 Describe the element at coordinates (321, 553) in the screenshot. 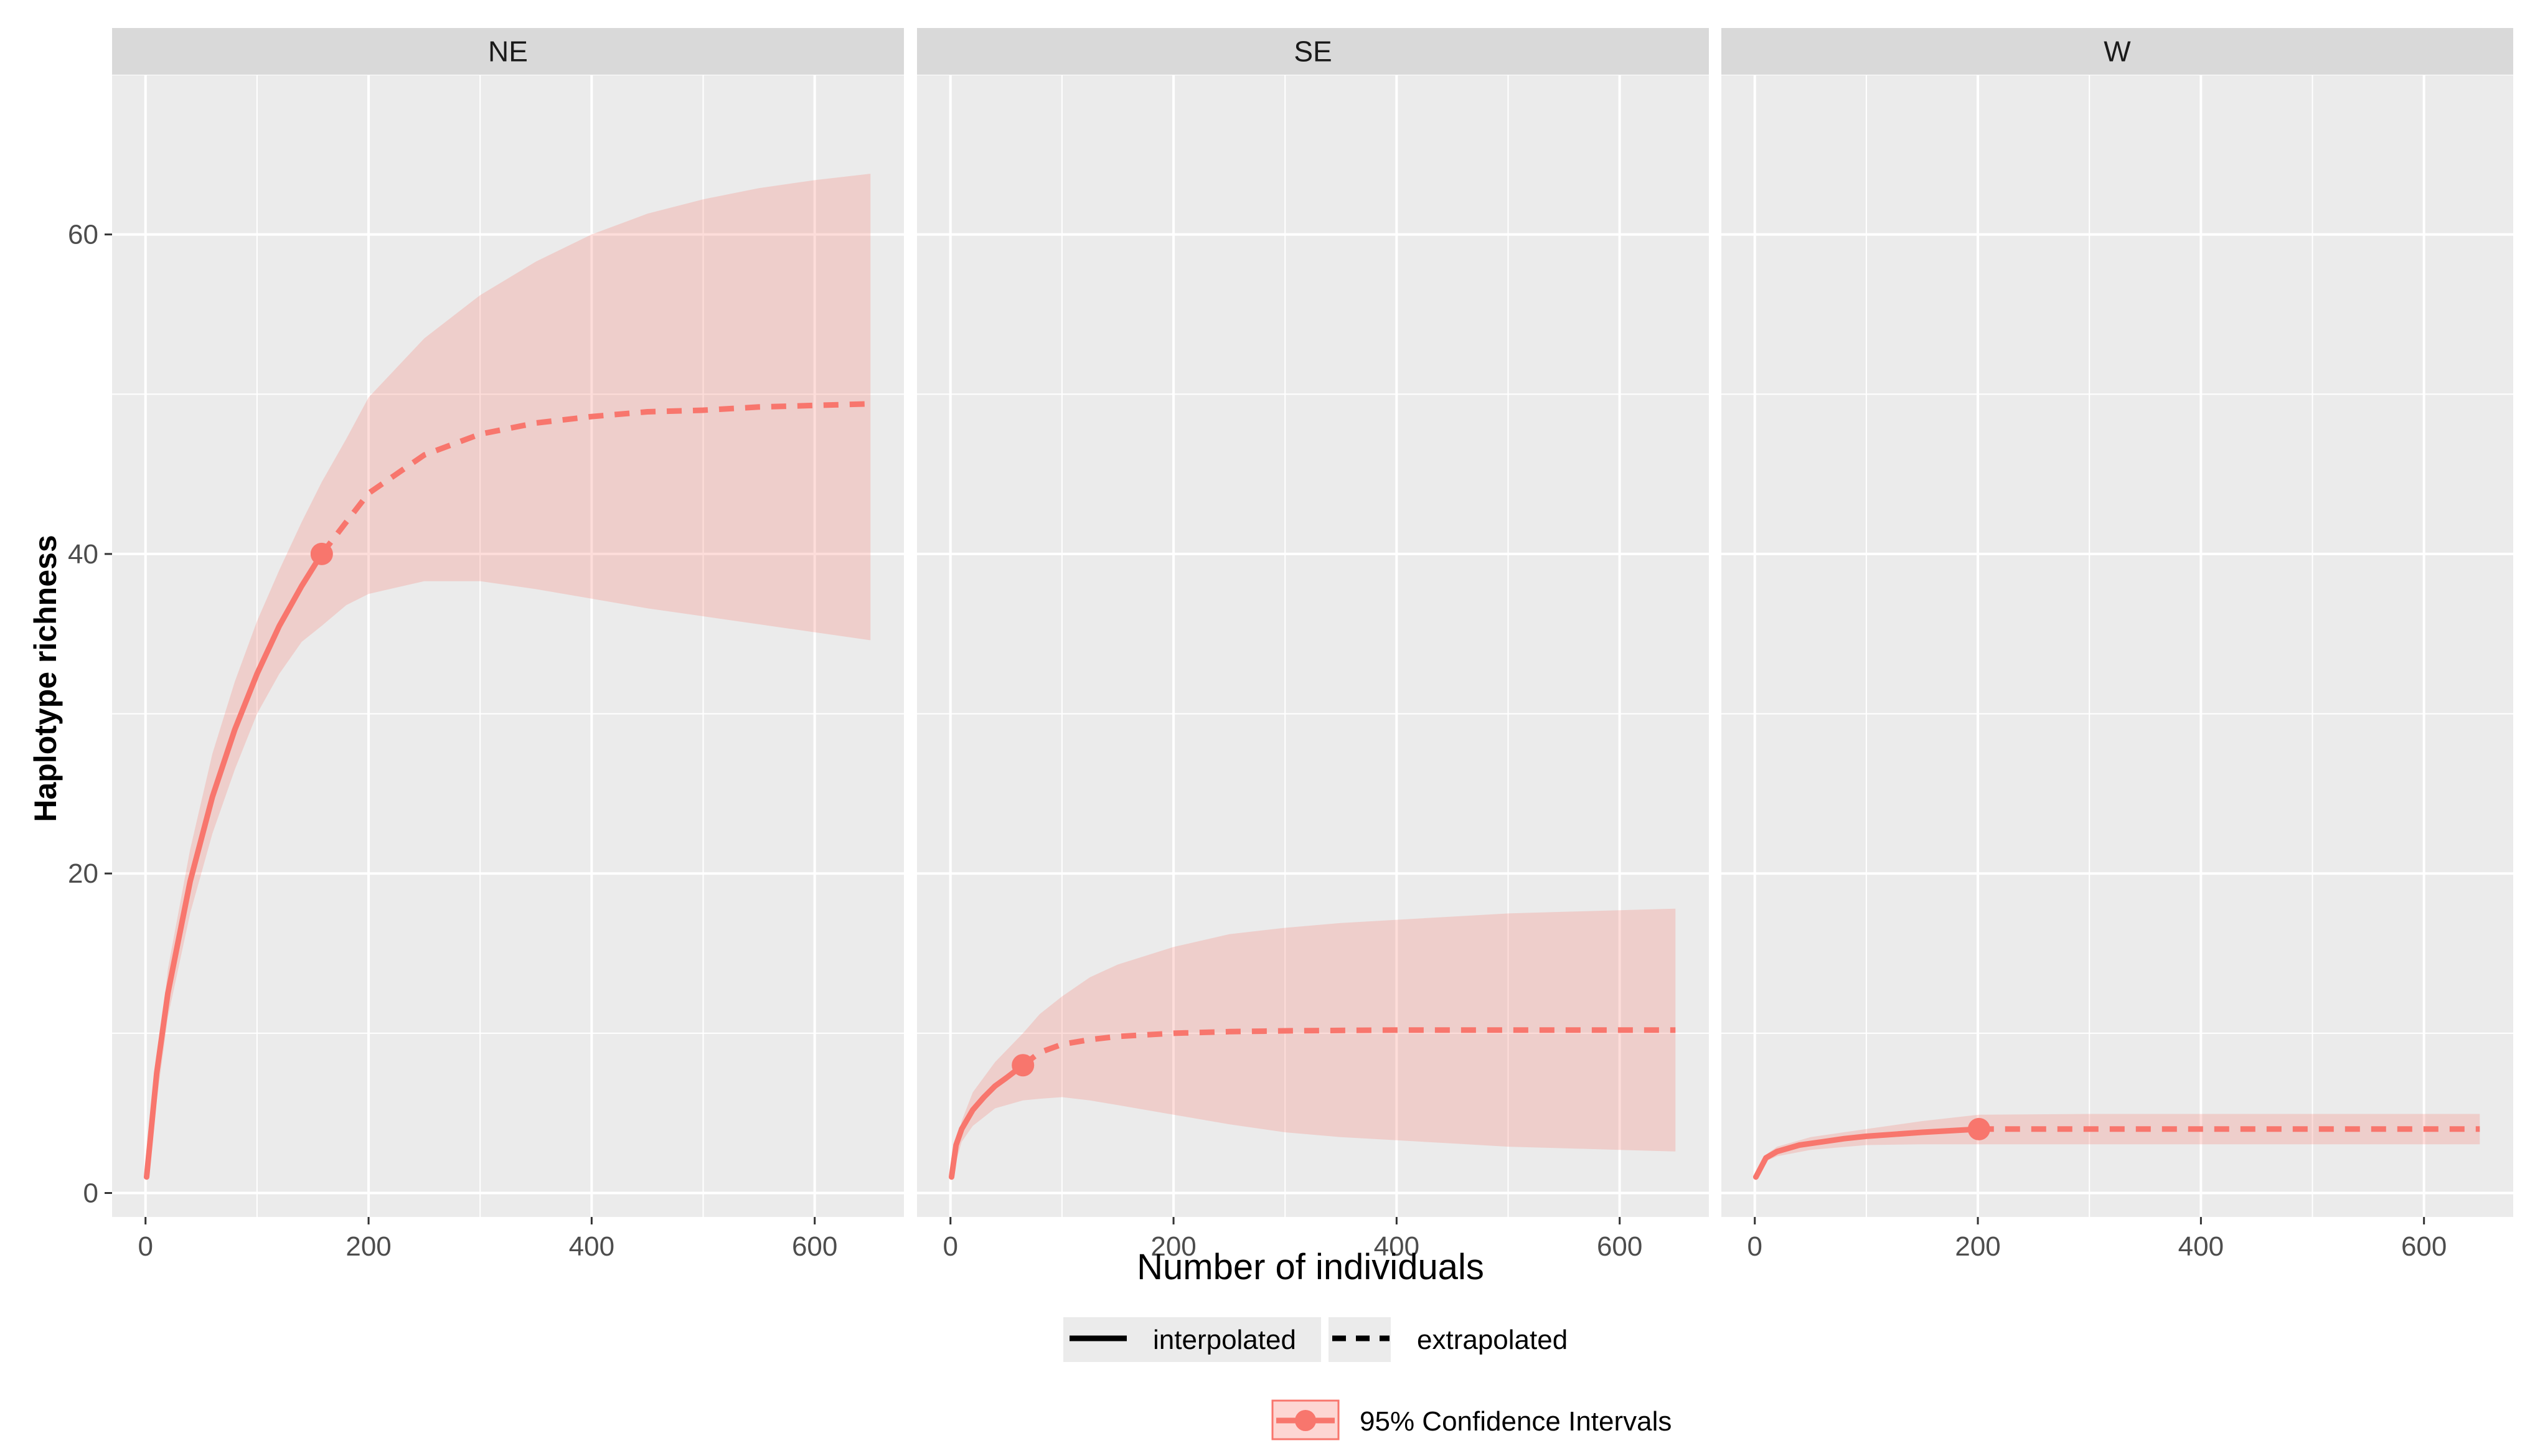

I see `observed-point-ne` at that location.